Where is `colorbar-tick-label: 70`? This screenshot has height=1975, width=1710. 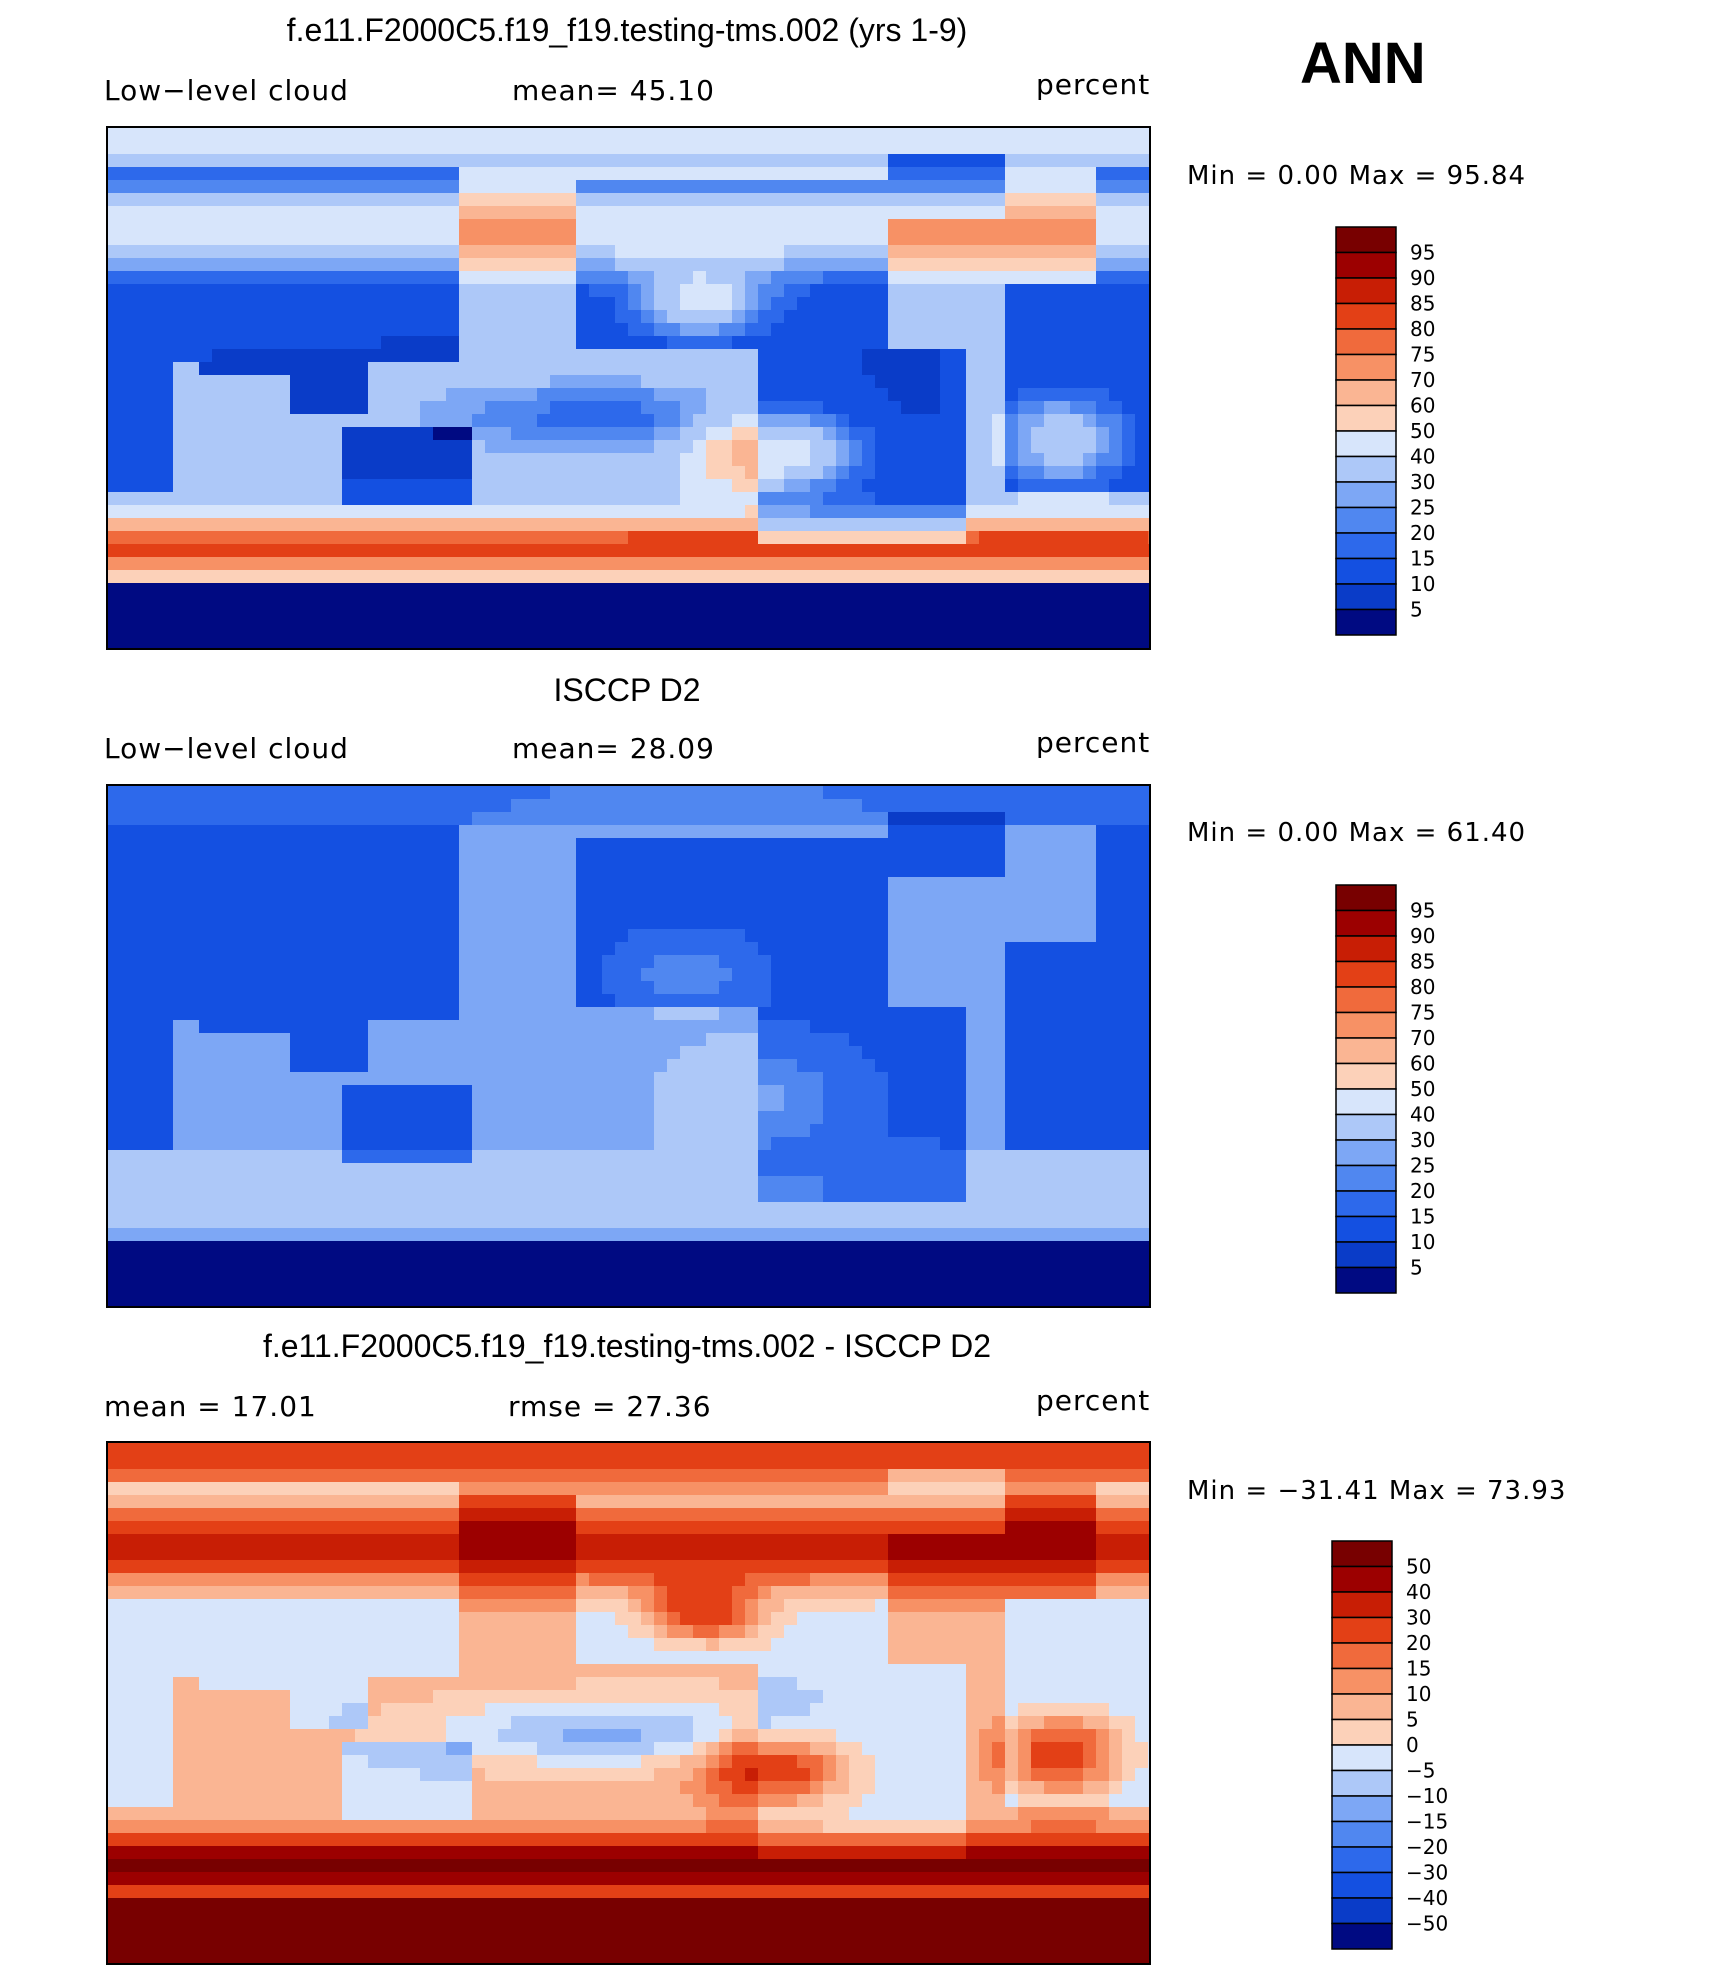 colorbar-tick-label: 70 is located at coordinates (1422, 380).